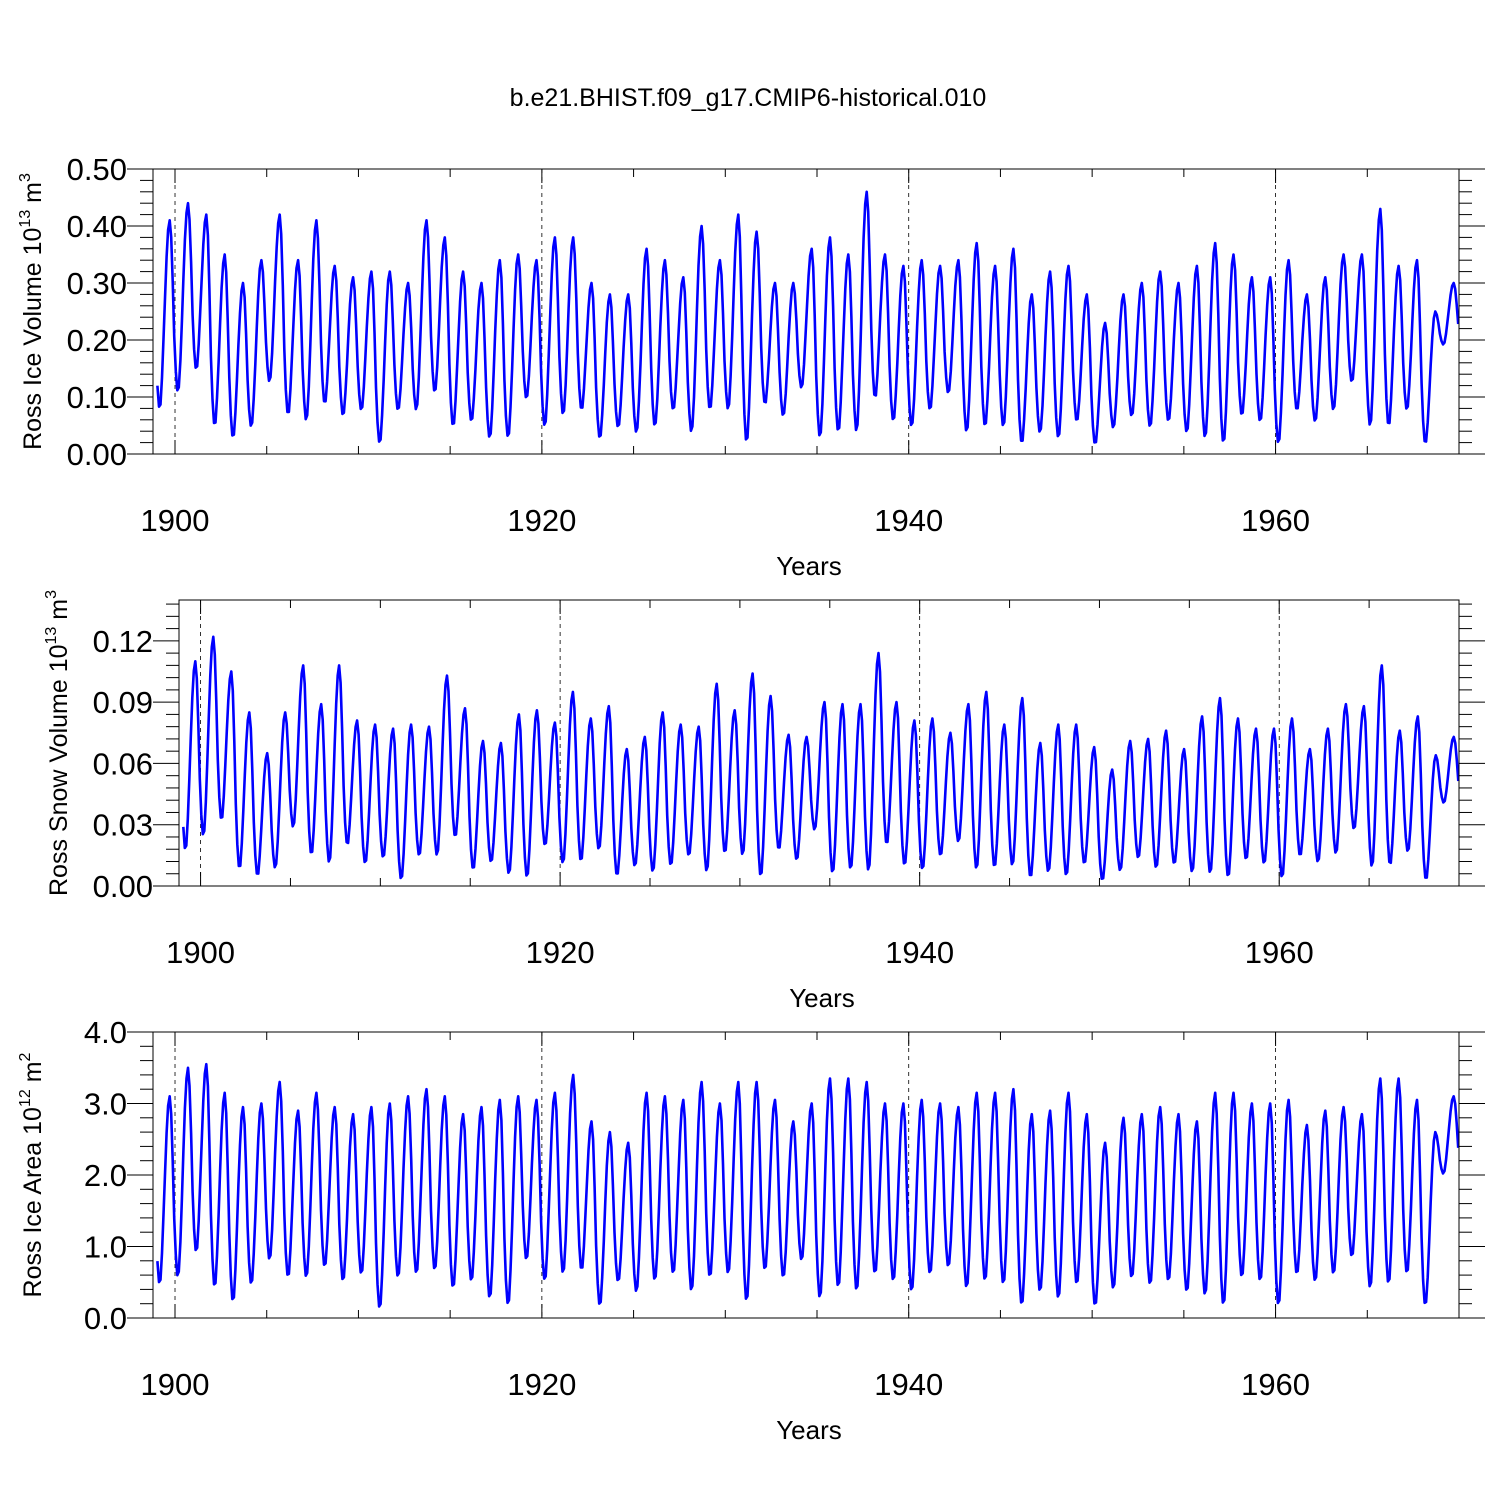 This screenshot has width=1500, height=1500. Describe the element at coordinates (123, 763) in the screenshot. I see `y-tick-label: 0.06` at that location.